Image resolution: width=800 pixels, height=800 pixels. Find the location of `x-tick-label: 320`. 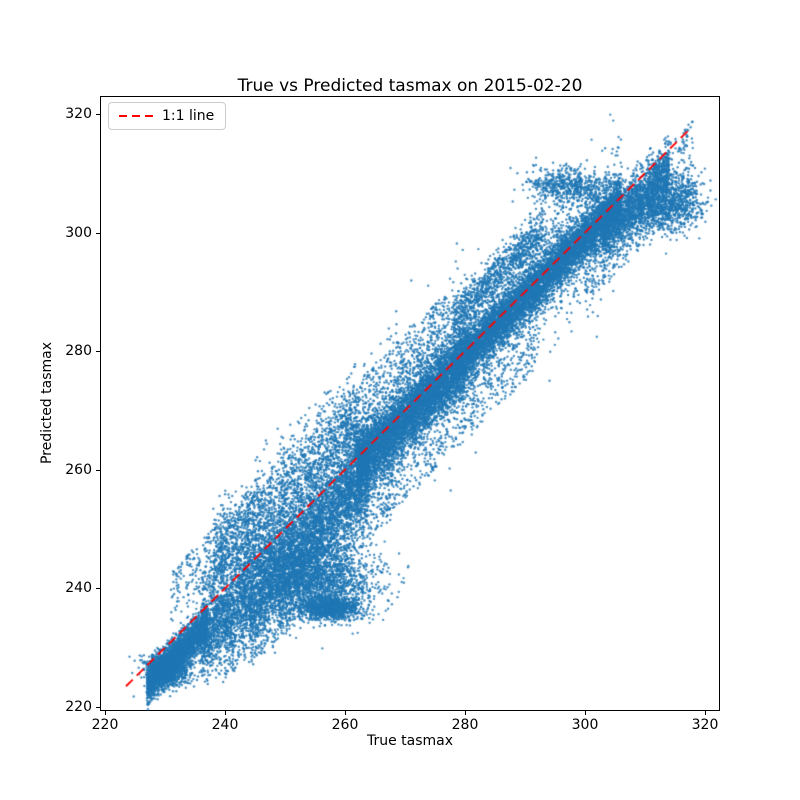

x-tick-label: 320 is located at coordinates (705, 725).